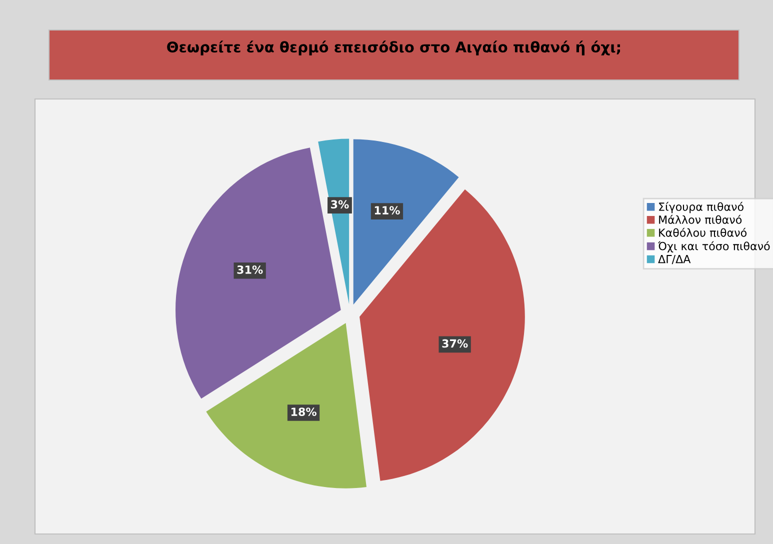 The width and height of the screenshot is (773, 544). I want to click on legend-label: Καθόλου πιθανό, so click(703, 232).